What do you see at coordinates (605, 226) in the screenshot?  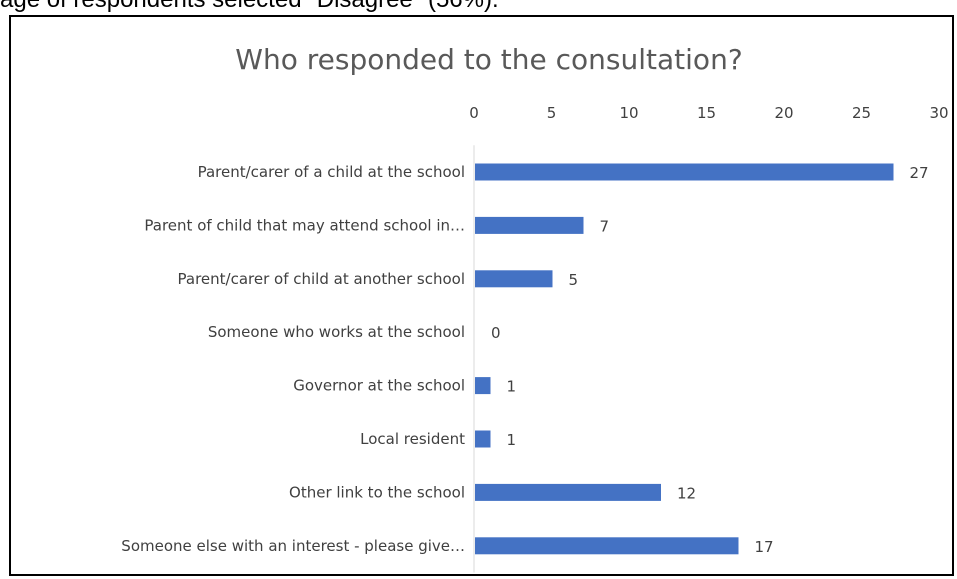 I see `data-label: 7` at bounding box center [605, 226].